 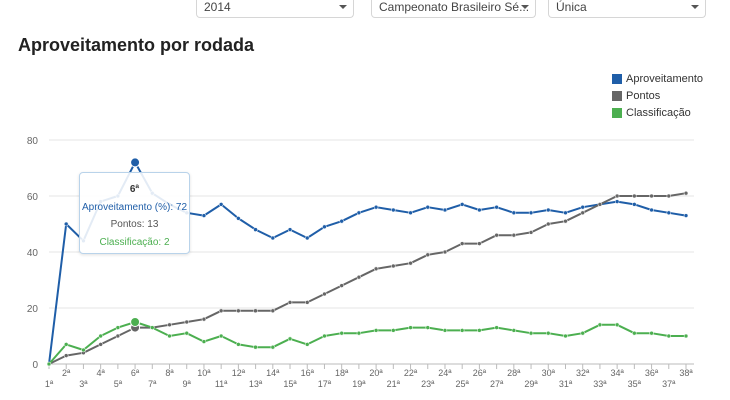 I want to click on x-tick-label: 29ª, so click(x=531, y=384).